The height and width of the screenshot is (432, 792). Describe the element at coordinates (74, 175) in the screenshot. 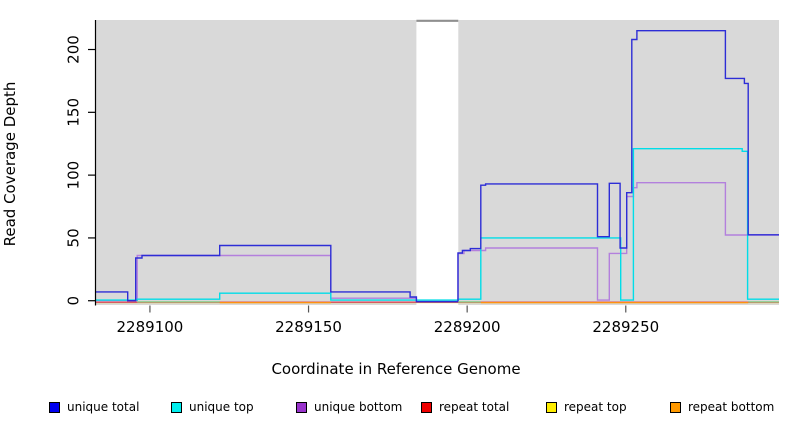

I see `y-tick-label: 100` at that location.